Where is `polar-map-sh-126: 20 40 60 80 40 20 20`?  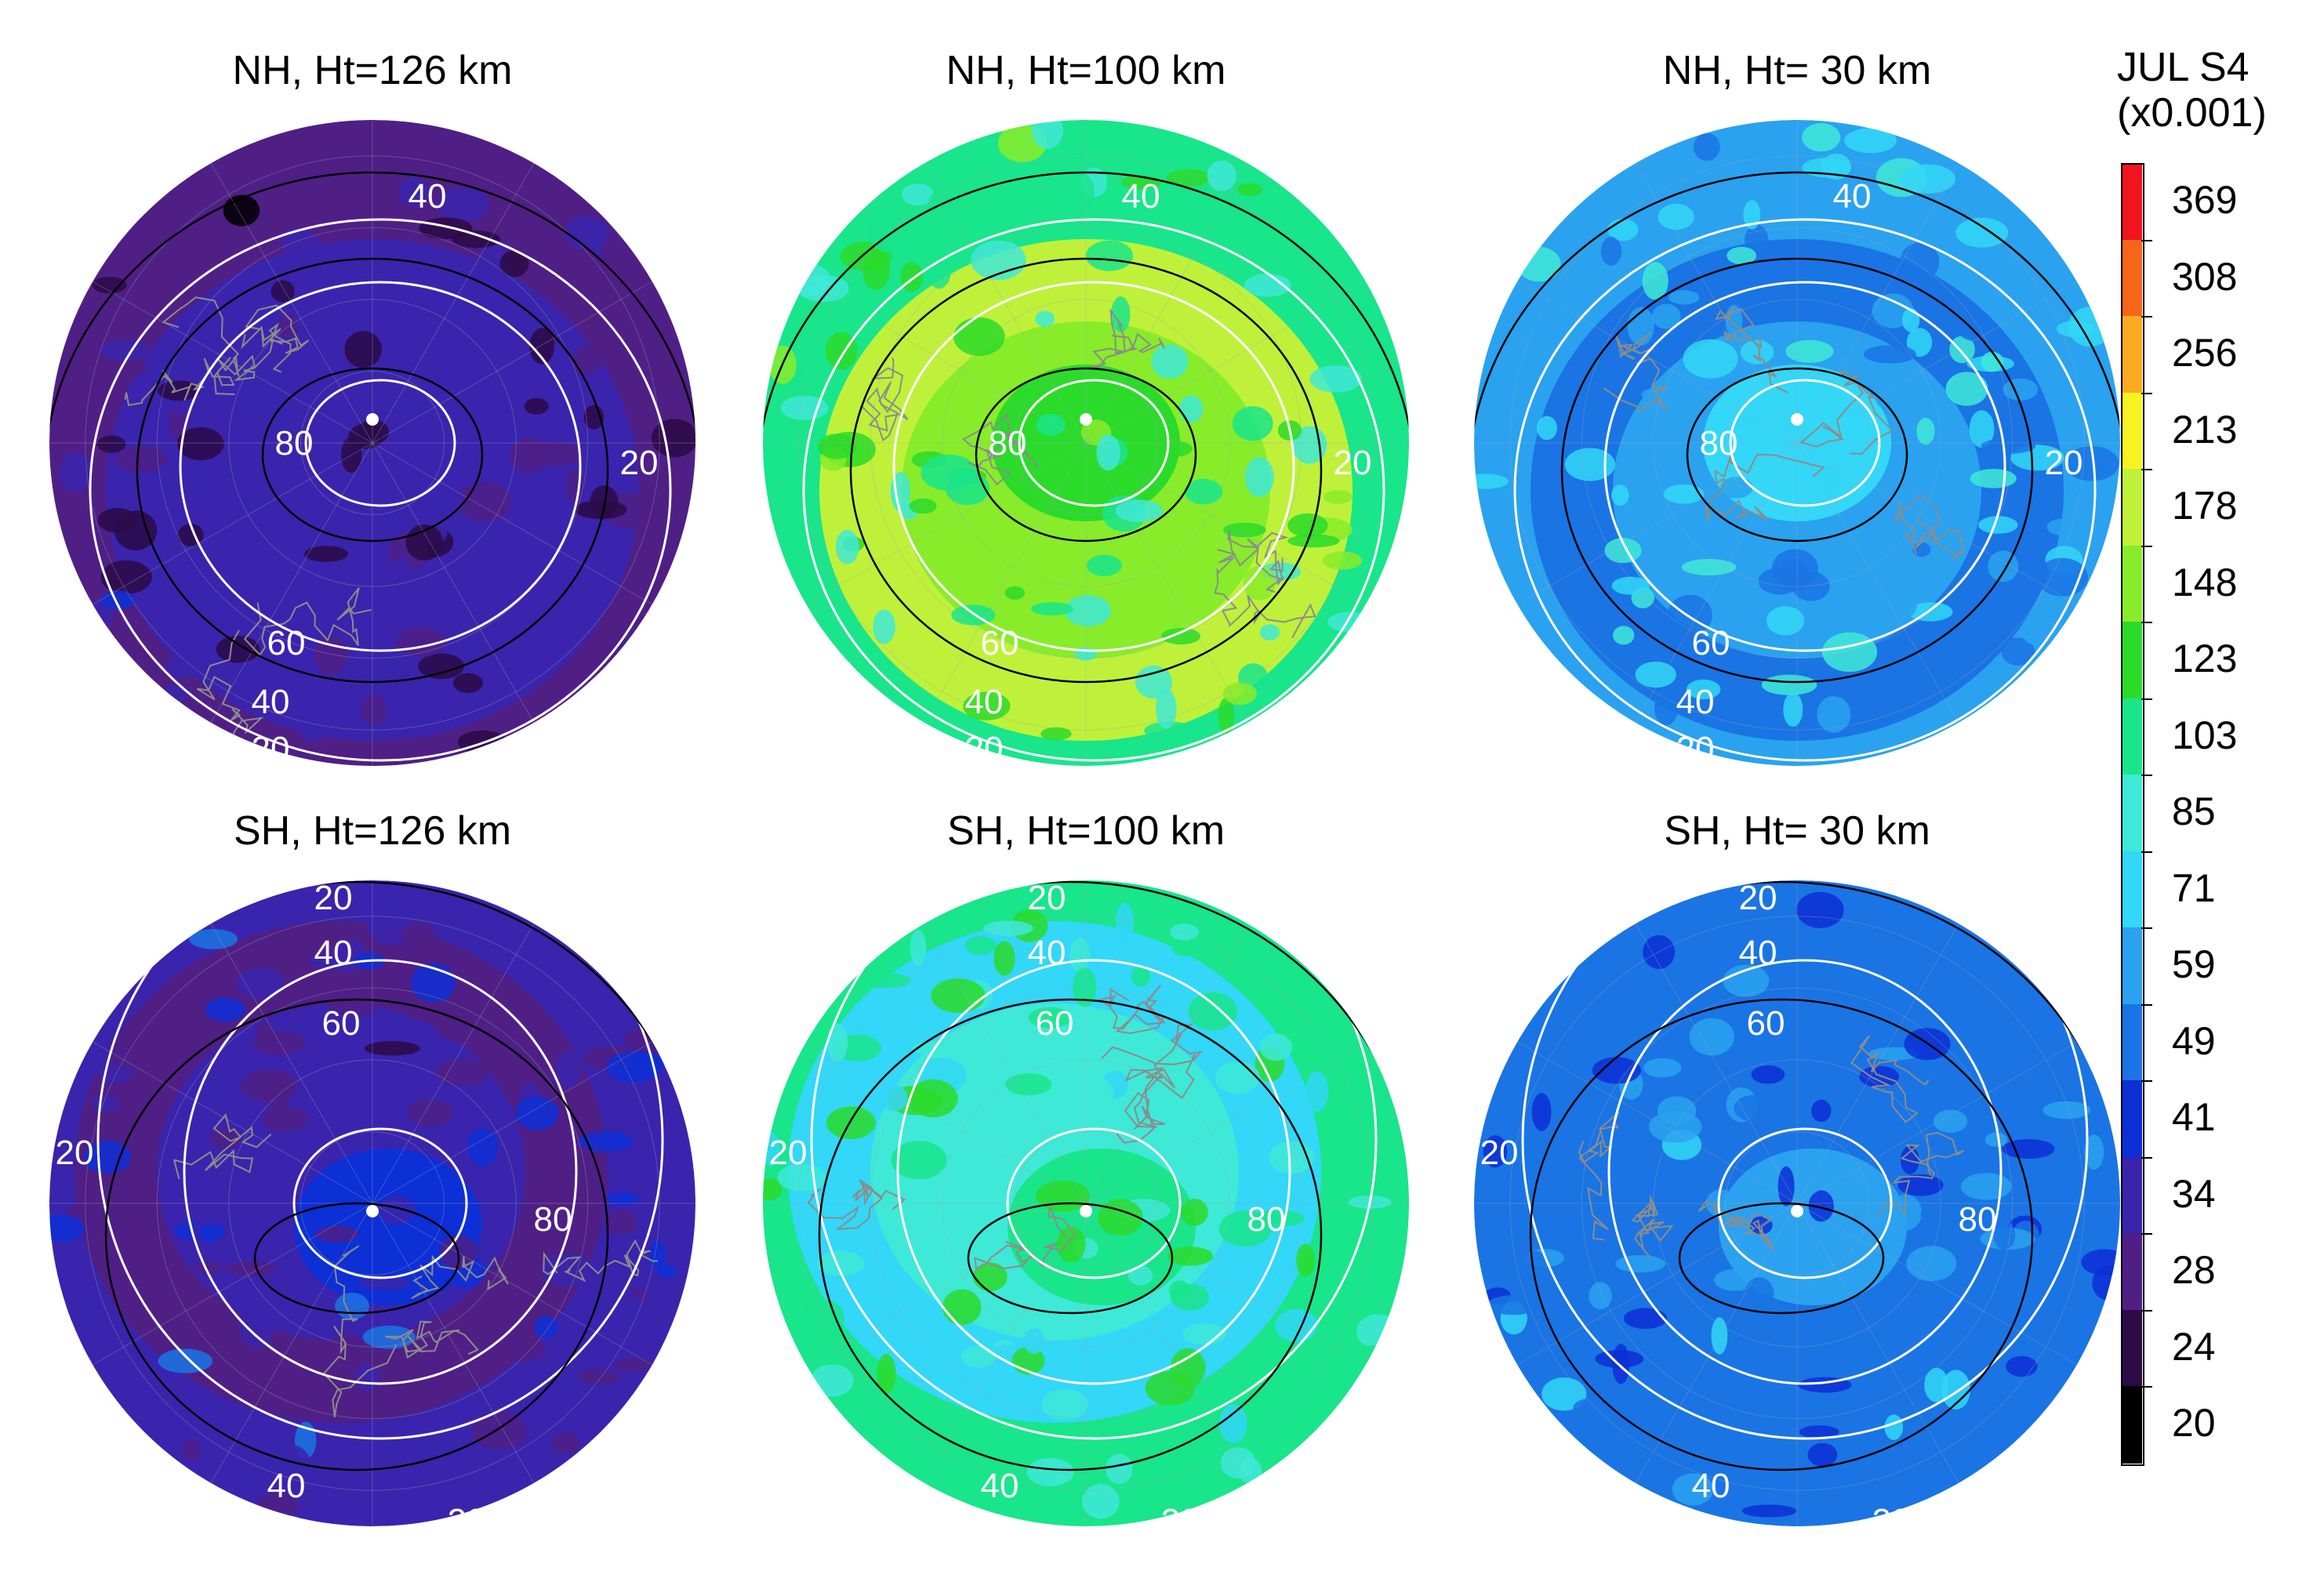 polar-map-sh-126: 20 40 60 80 40 20 20 is located at coordinates (372, 1209).